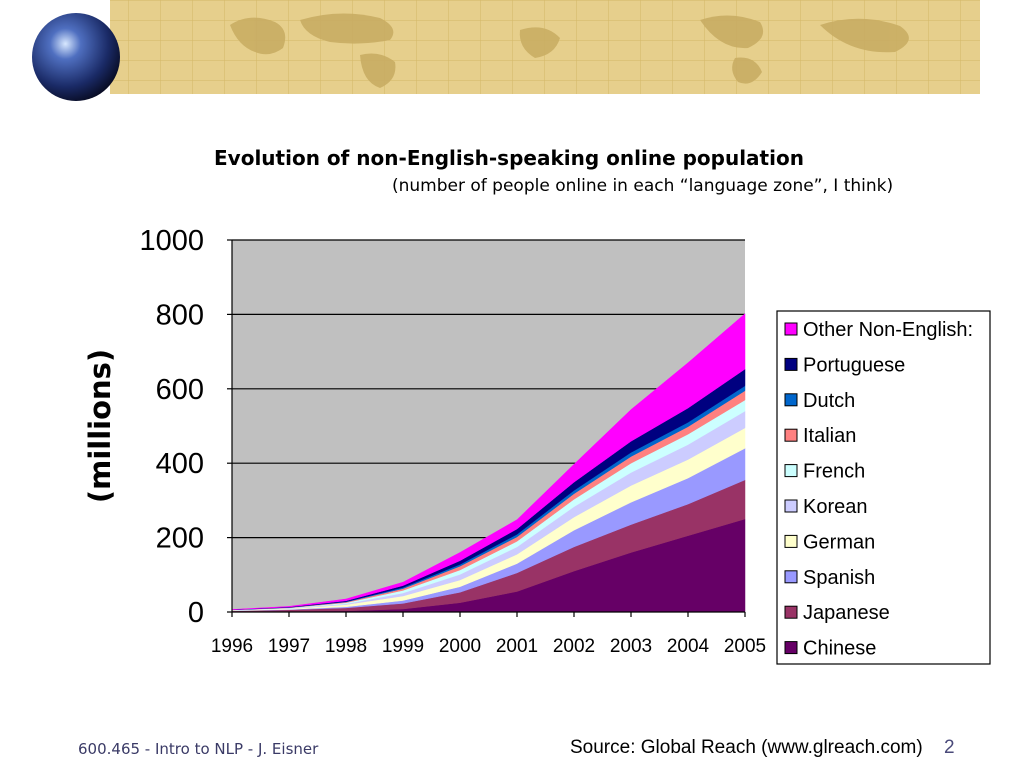 The width and height of the screenshot is (1024, 768). Describe the element at coordinates (289, 646) in the screenshot. I see `x-tick-label: 1997` at that location.